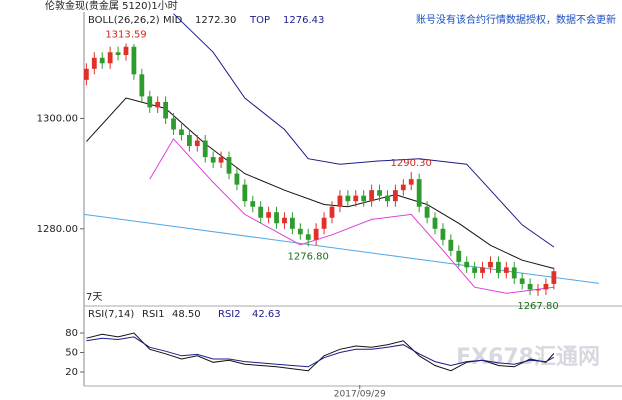  Describe the element at coordinates (71, 353) in the screenshot. I see `y-tick-label: 50` at that location.